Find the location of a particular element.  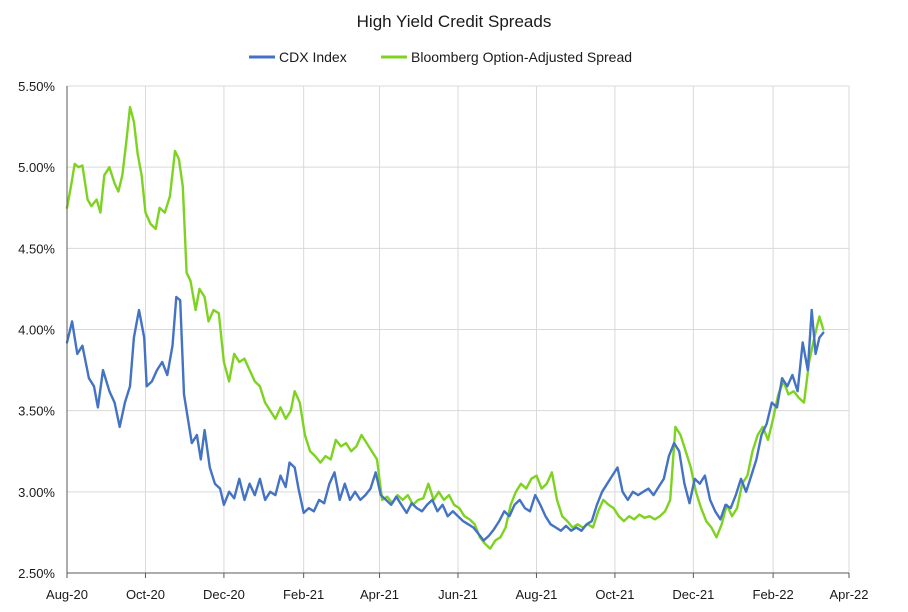

y-tick-label: 4.50% is located at coordinates (36, 248).